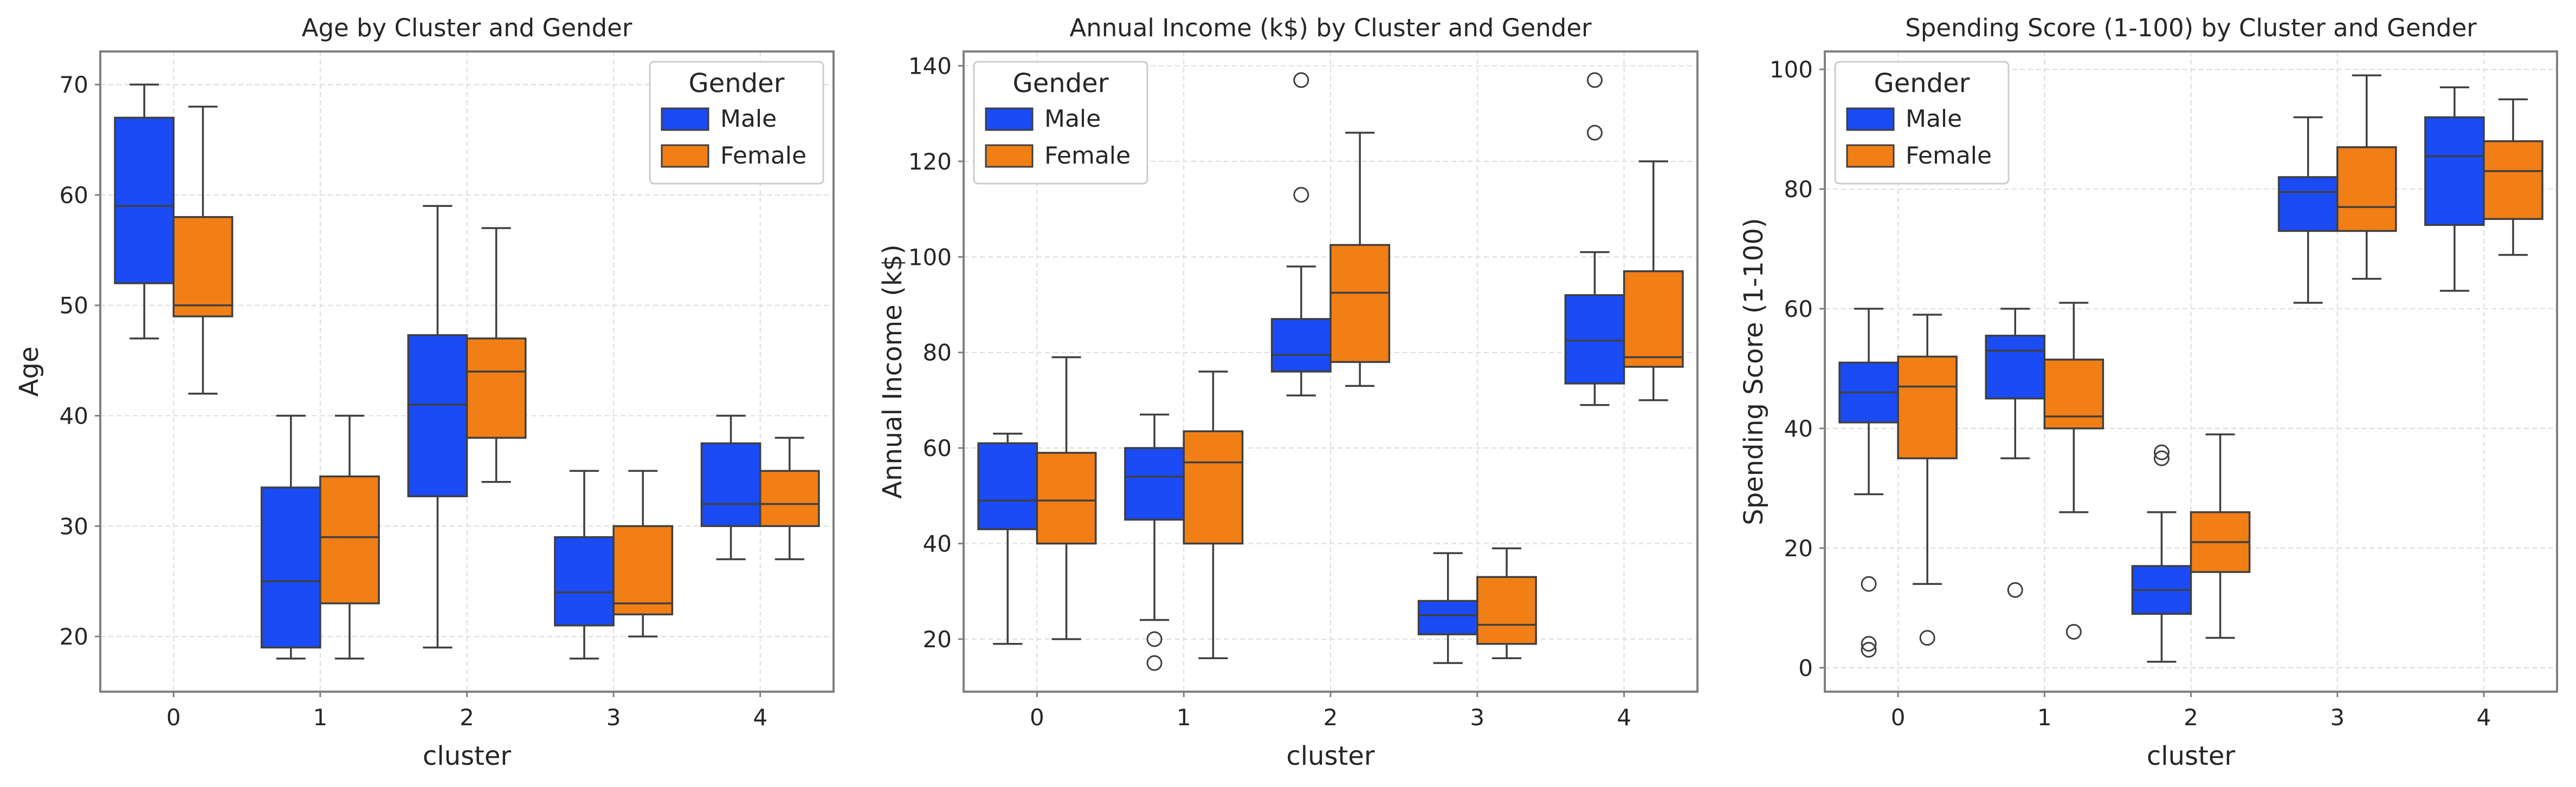 This screenshot has height=787, width=2576. I want to click on chart-title: Age by Cluster and Gender, so click(467, 28).